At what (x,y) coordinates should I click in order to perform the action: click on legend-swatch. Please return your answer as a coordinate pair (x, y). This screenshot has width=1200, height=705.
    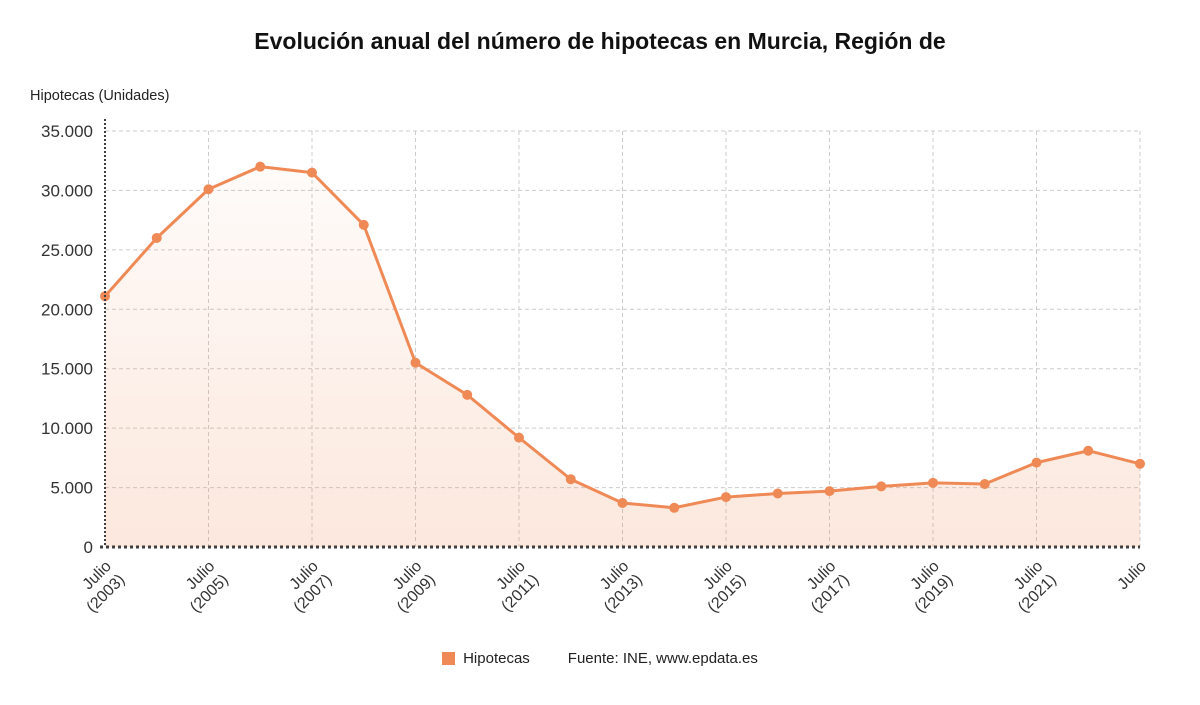
    Looking at the image, I should click on (449, 658).